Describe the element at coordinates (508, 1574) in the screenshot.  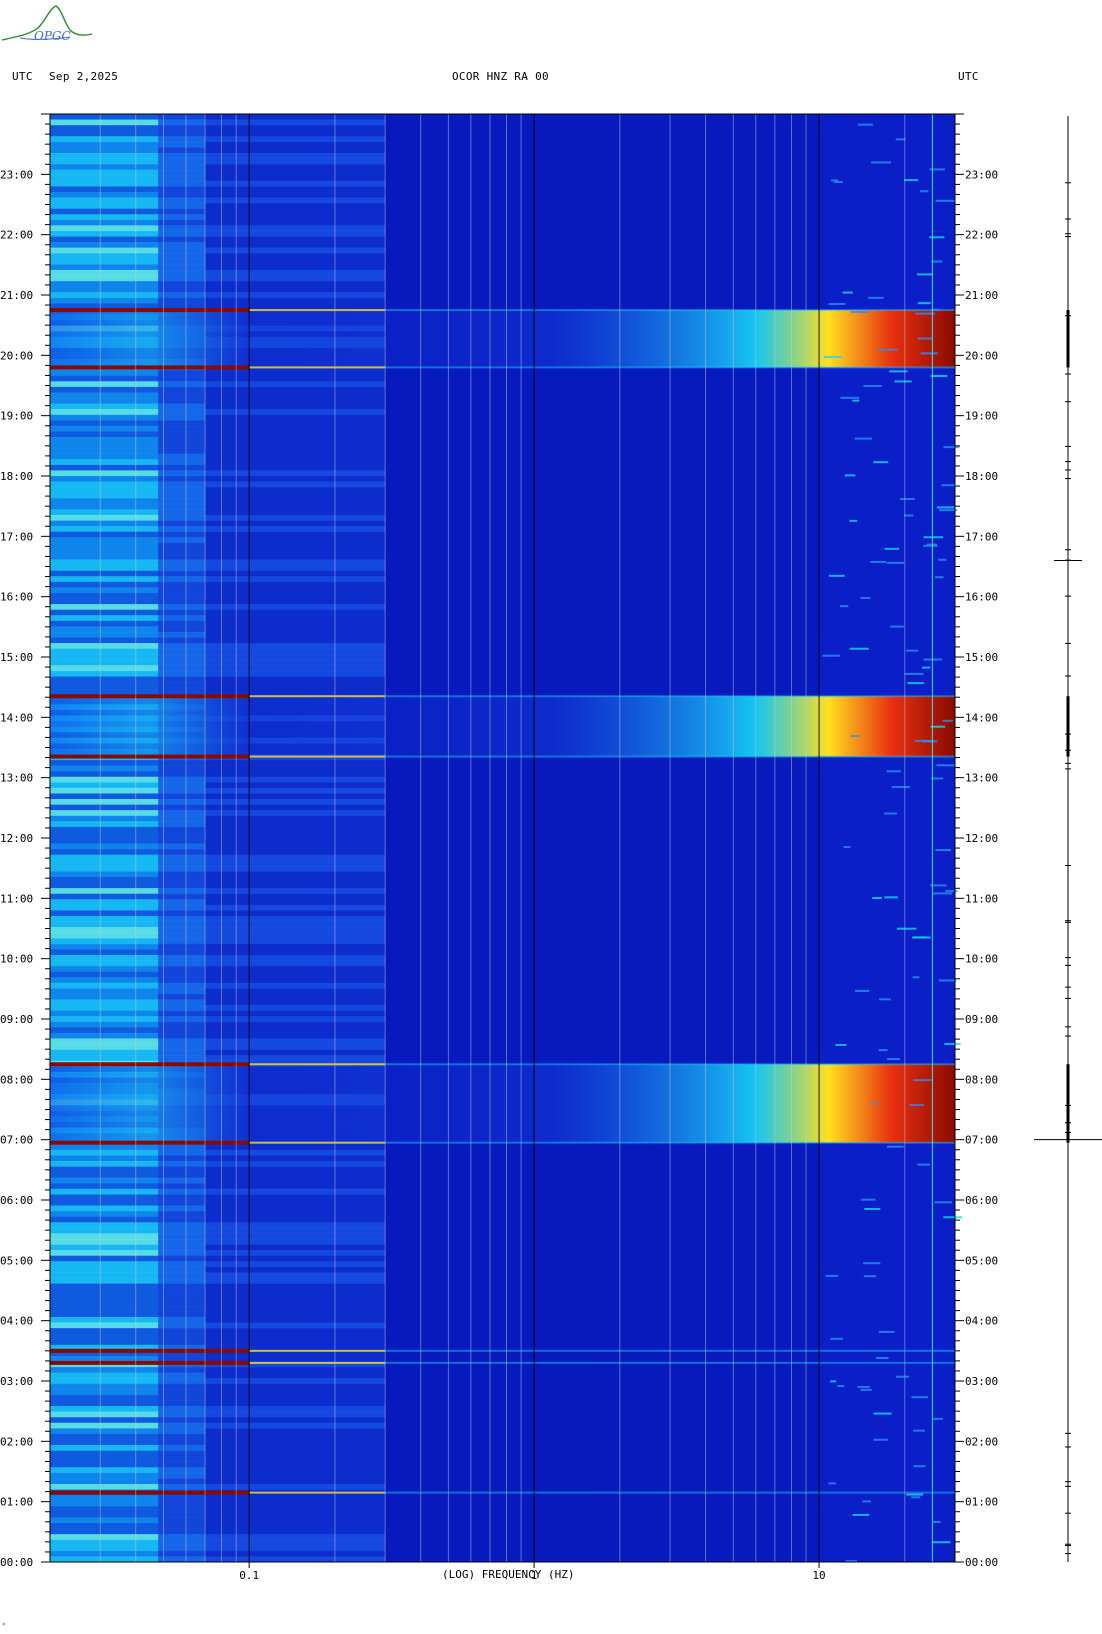
I see `x-axis-title: (LOG) FREQUENCY (HZ)` at that location.